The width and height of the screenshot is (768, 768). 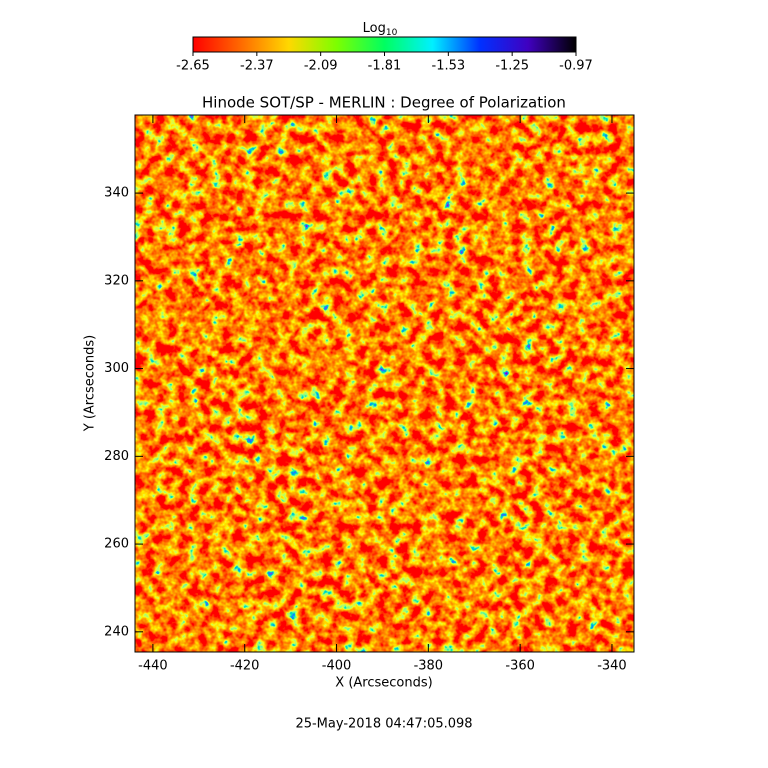 I want to click on y-tick-label: 280, so click(x=116, y=456).